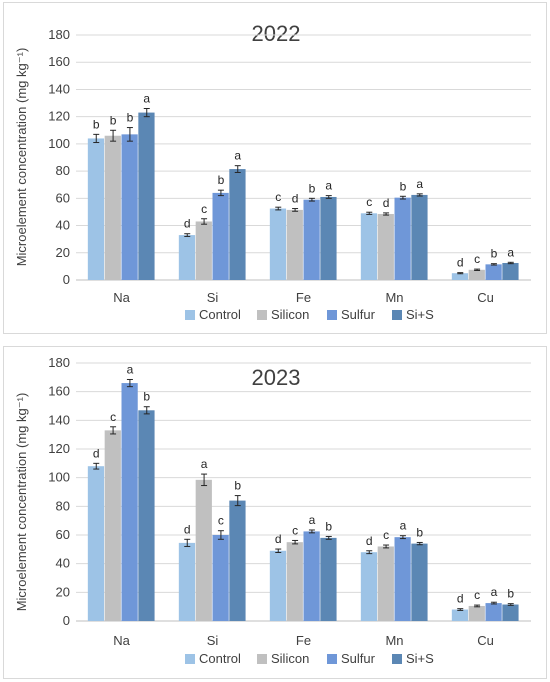  I want to click on y-tick-label: 20, so click(63, 252).